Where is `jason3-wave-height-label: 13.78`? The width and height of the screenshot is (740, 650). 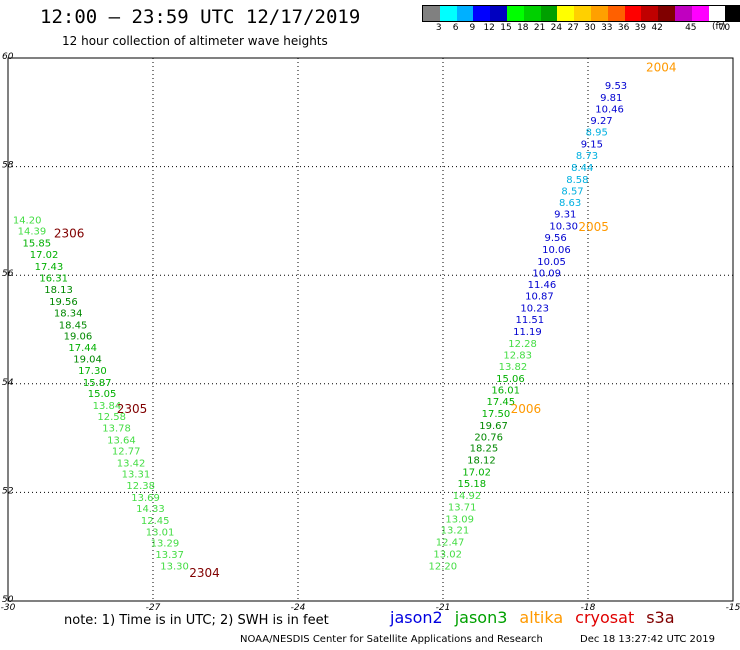
jason3-wave-height-label: 13.78 is located at coordinates (116, 429).